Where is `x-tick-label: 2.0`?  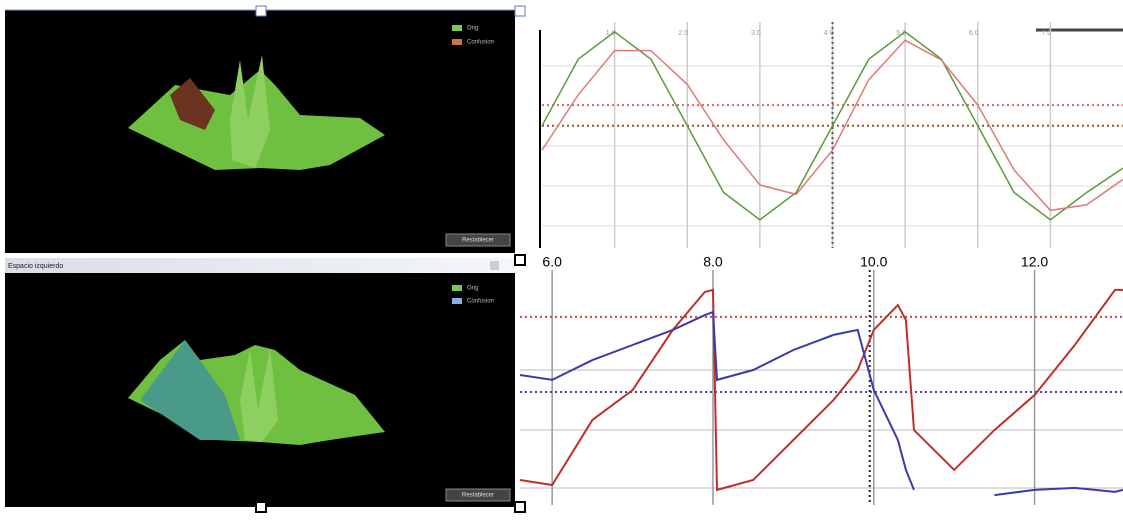 x-tick-label: 2.0 is located at coordinates (683, 33).